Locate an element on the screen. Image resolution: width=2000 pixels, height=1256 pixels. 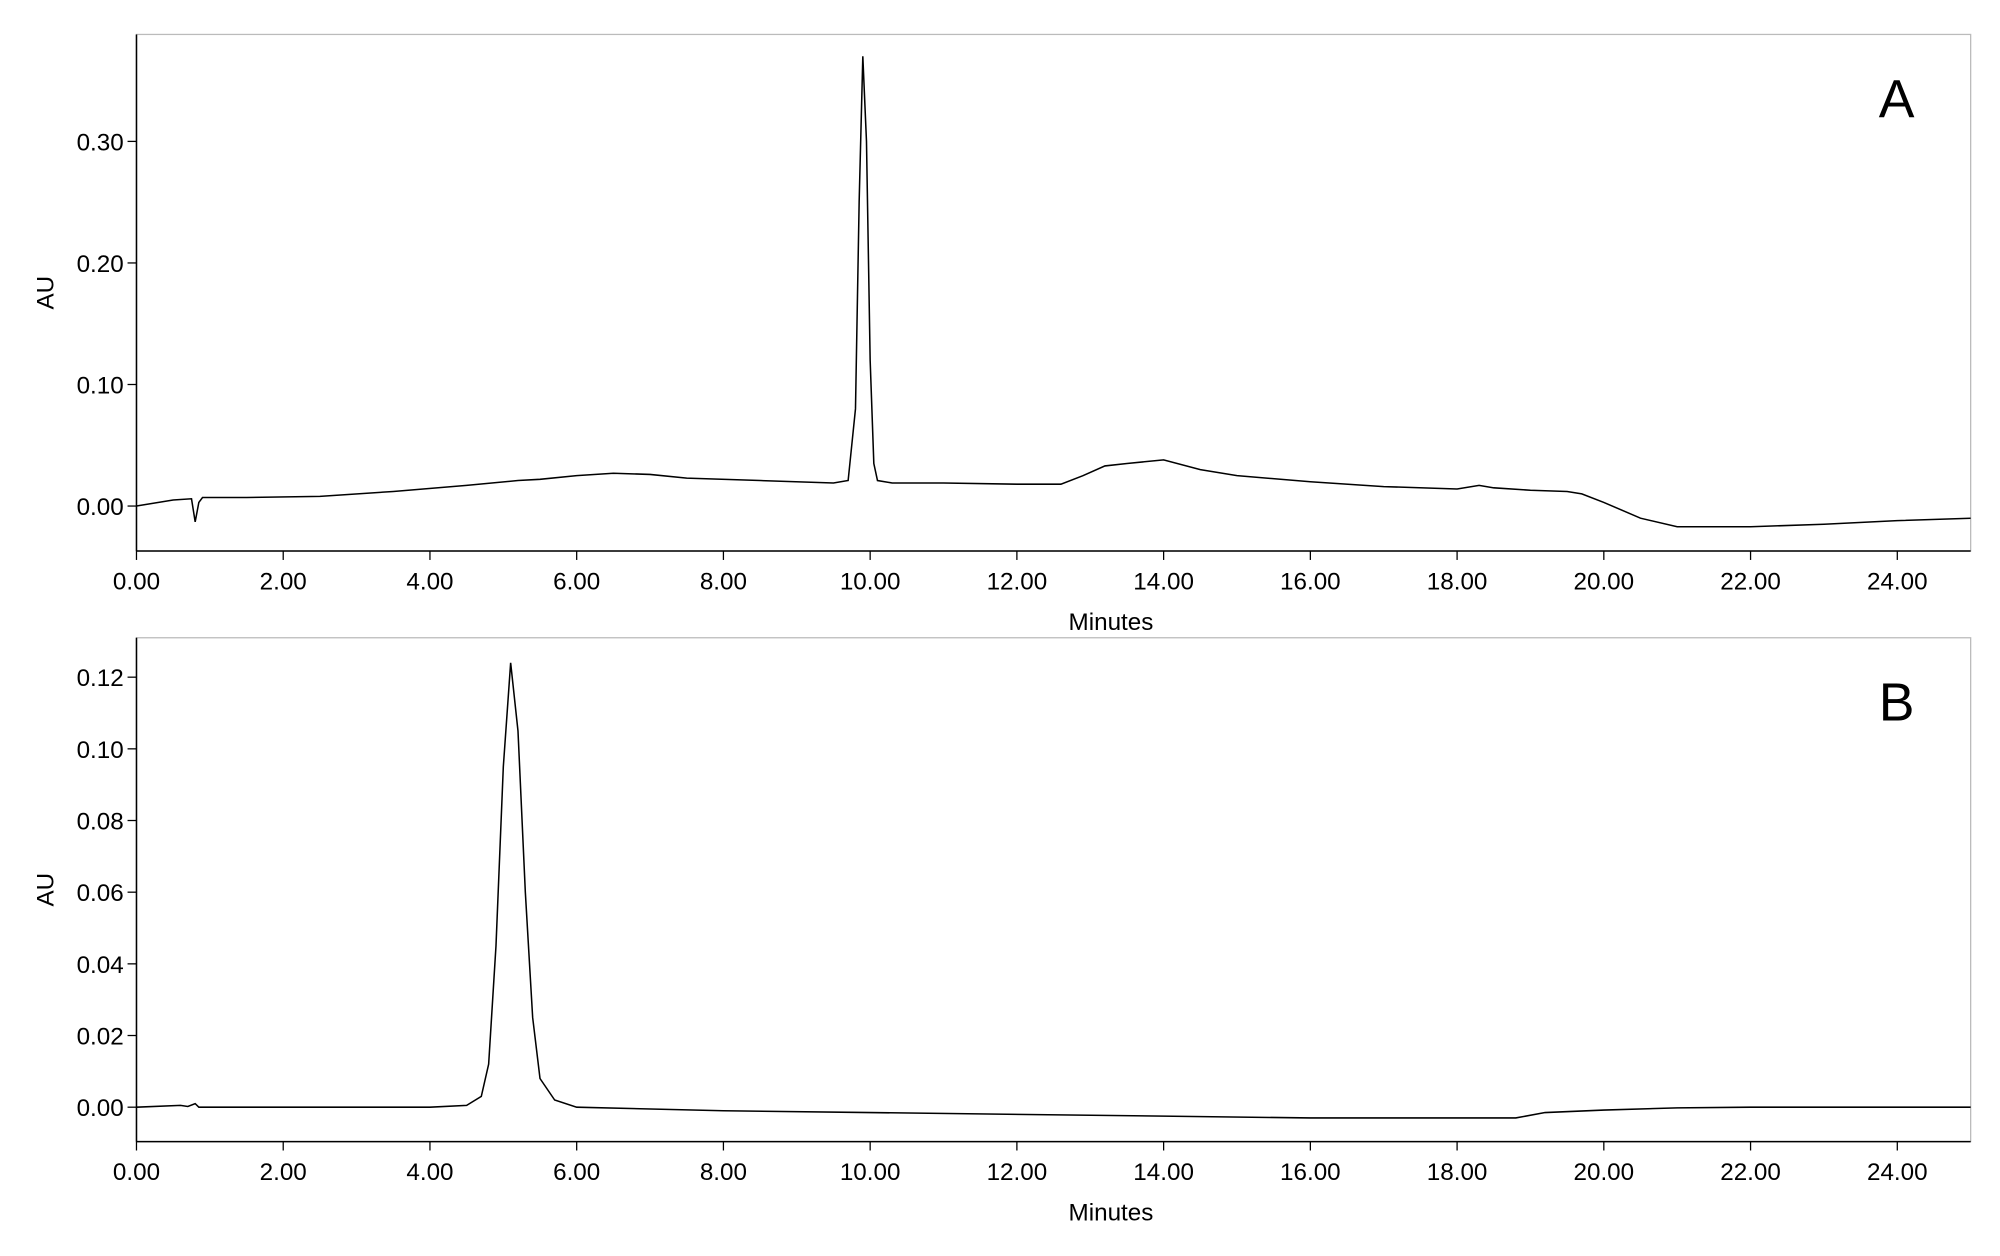
y-tick-label: 0.02 is located at coordinates (100, 1036).